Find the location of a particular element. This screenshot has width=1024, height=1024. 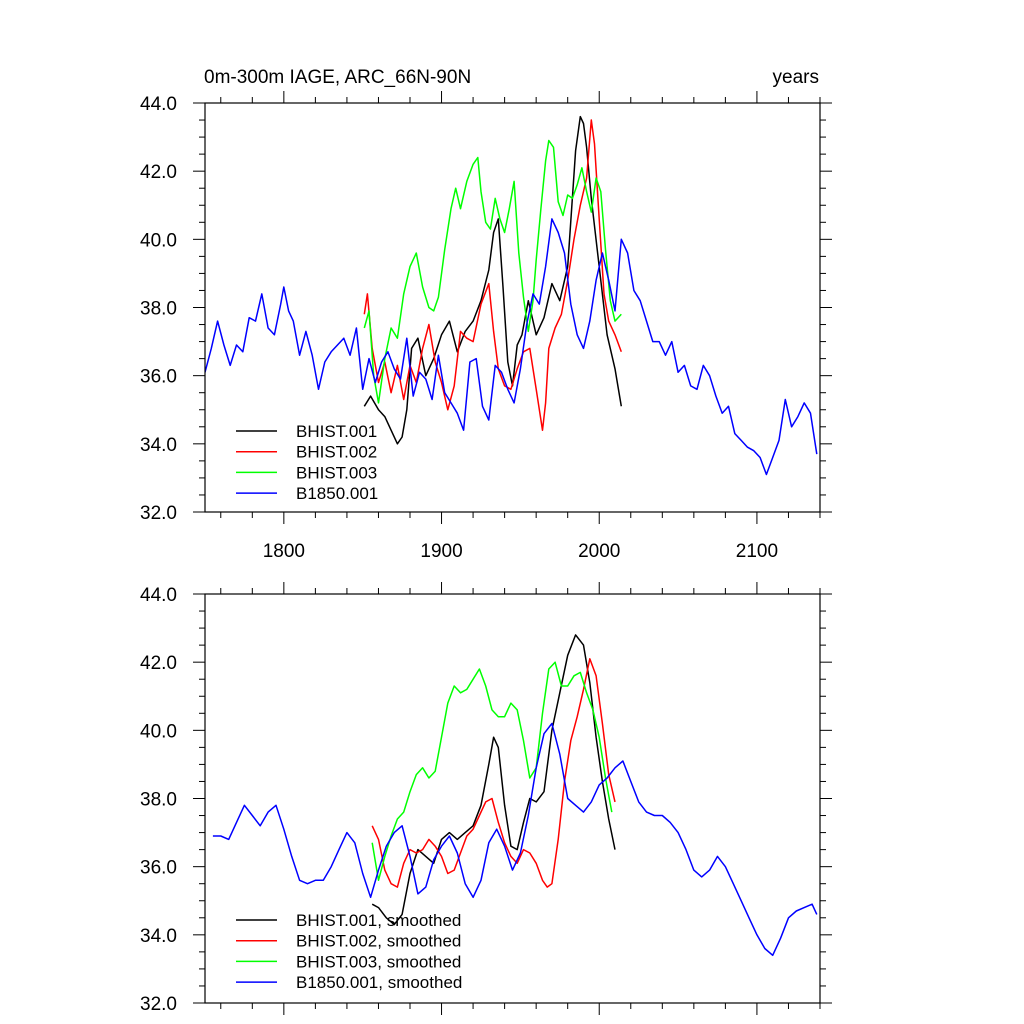

series-line-b1850-001-smoothed is located at coordinates (515, 839).